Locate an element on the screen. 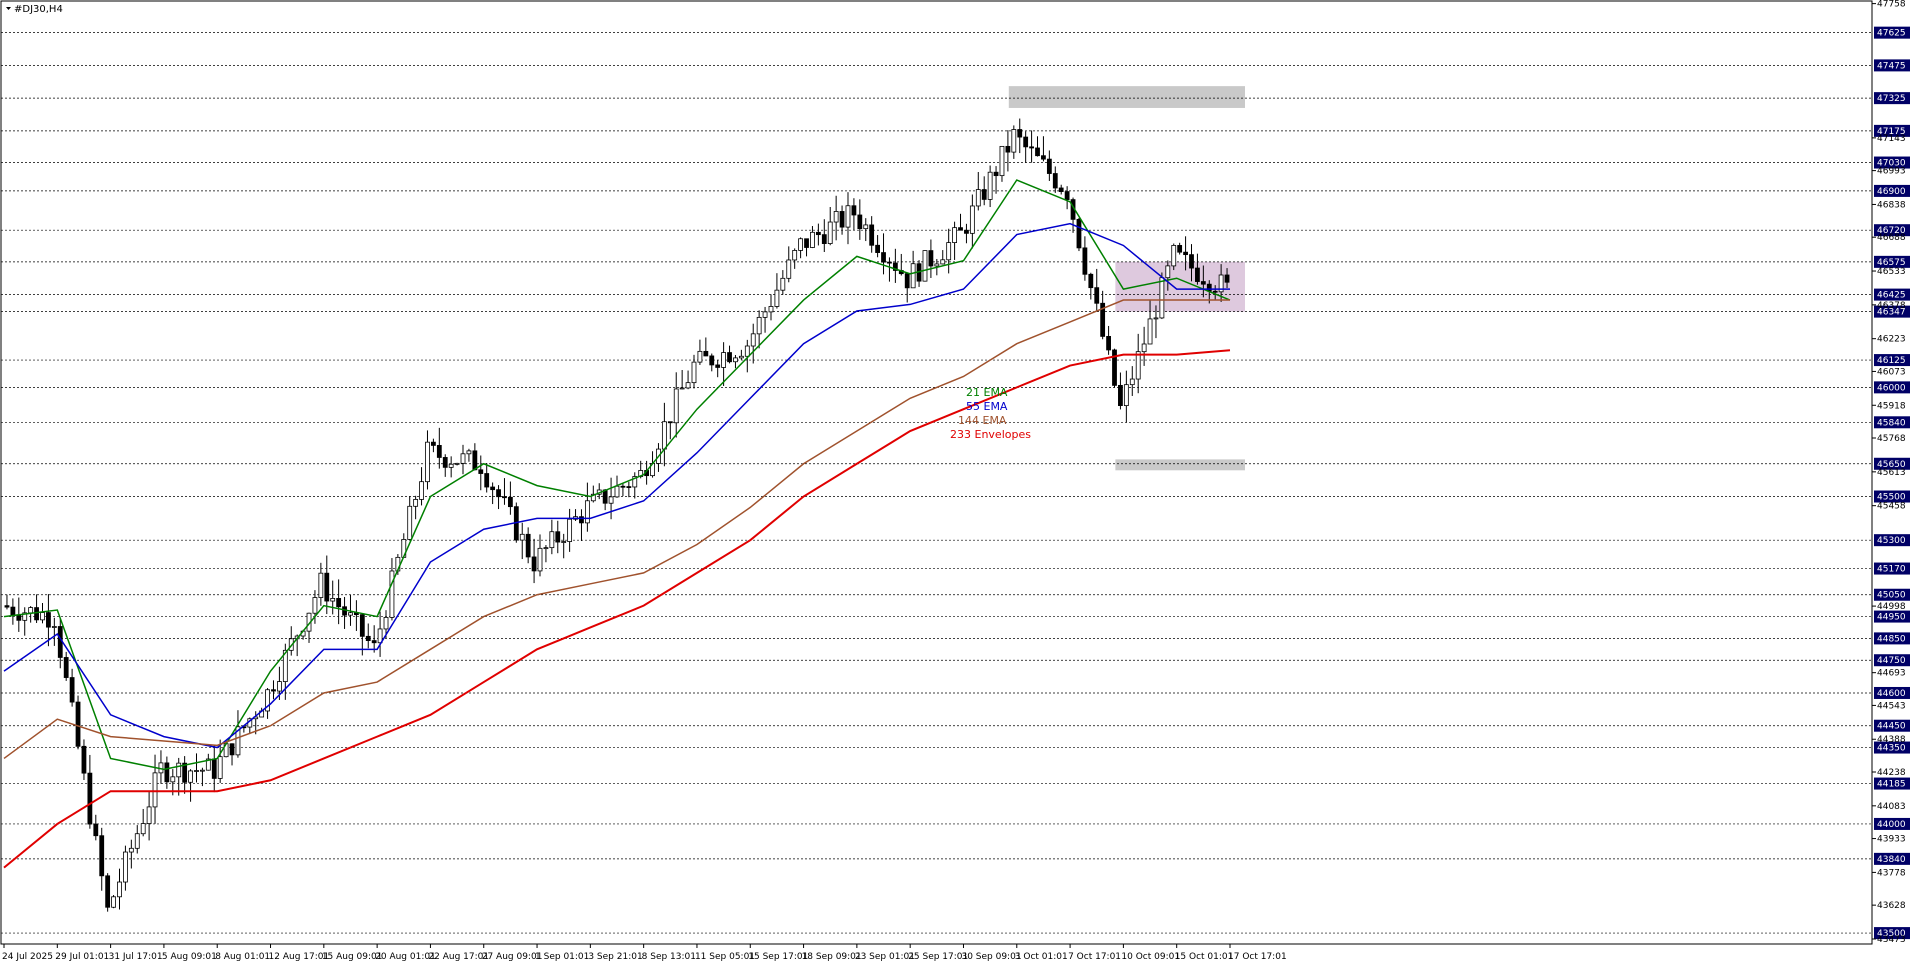  y-tick-44693: 44693 is located at coordinates (1891, 674).